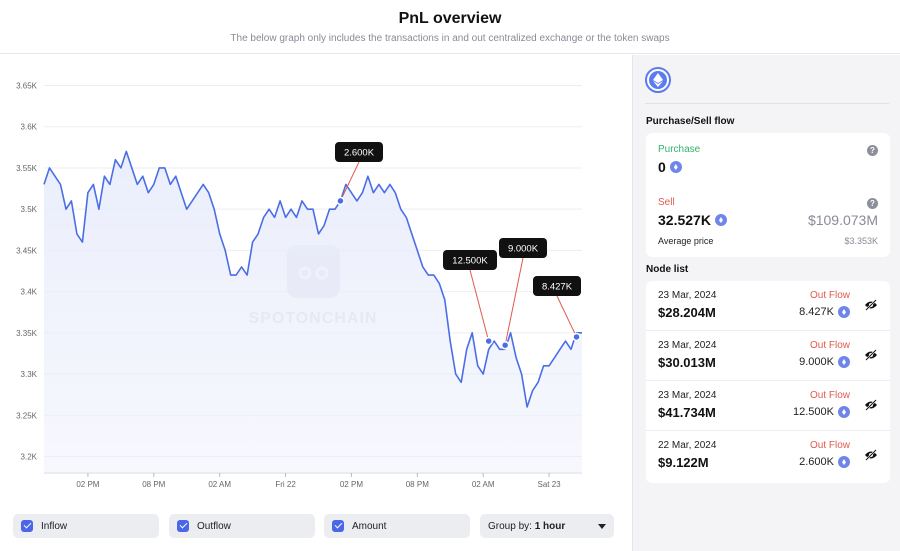 Image resolution: width=900 pixels, height=551 pixels. Describe the element at coordinates (27, 526) in the screenshot. I see `inflow-checkbox` at that location.